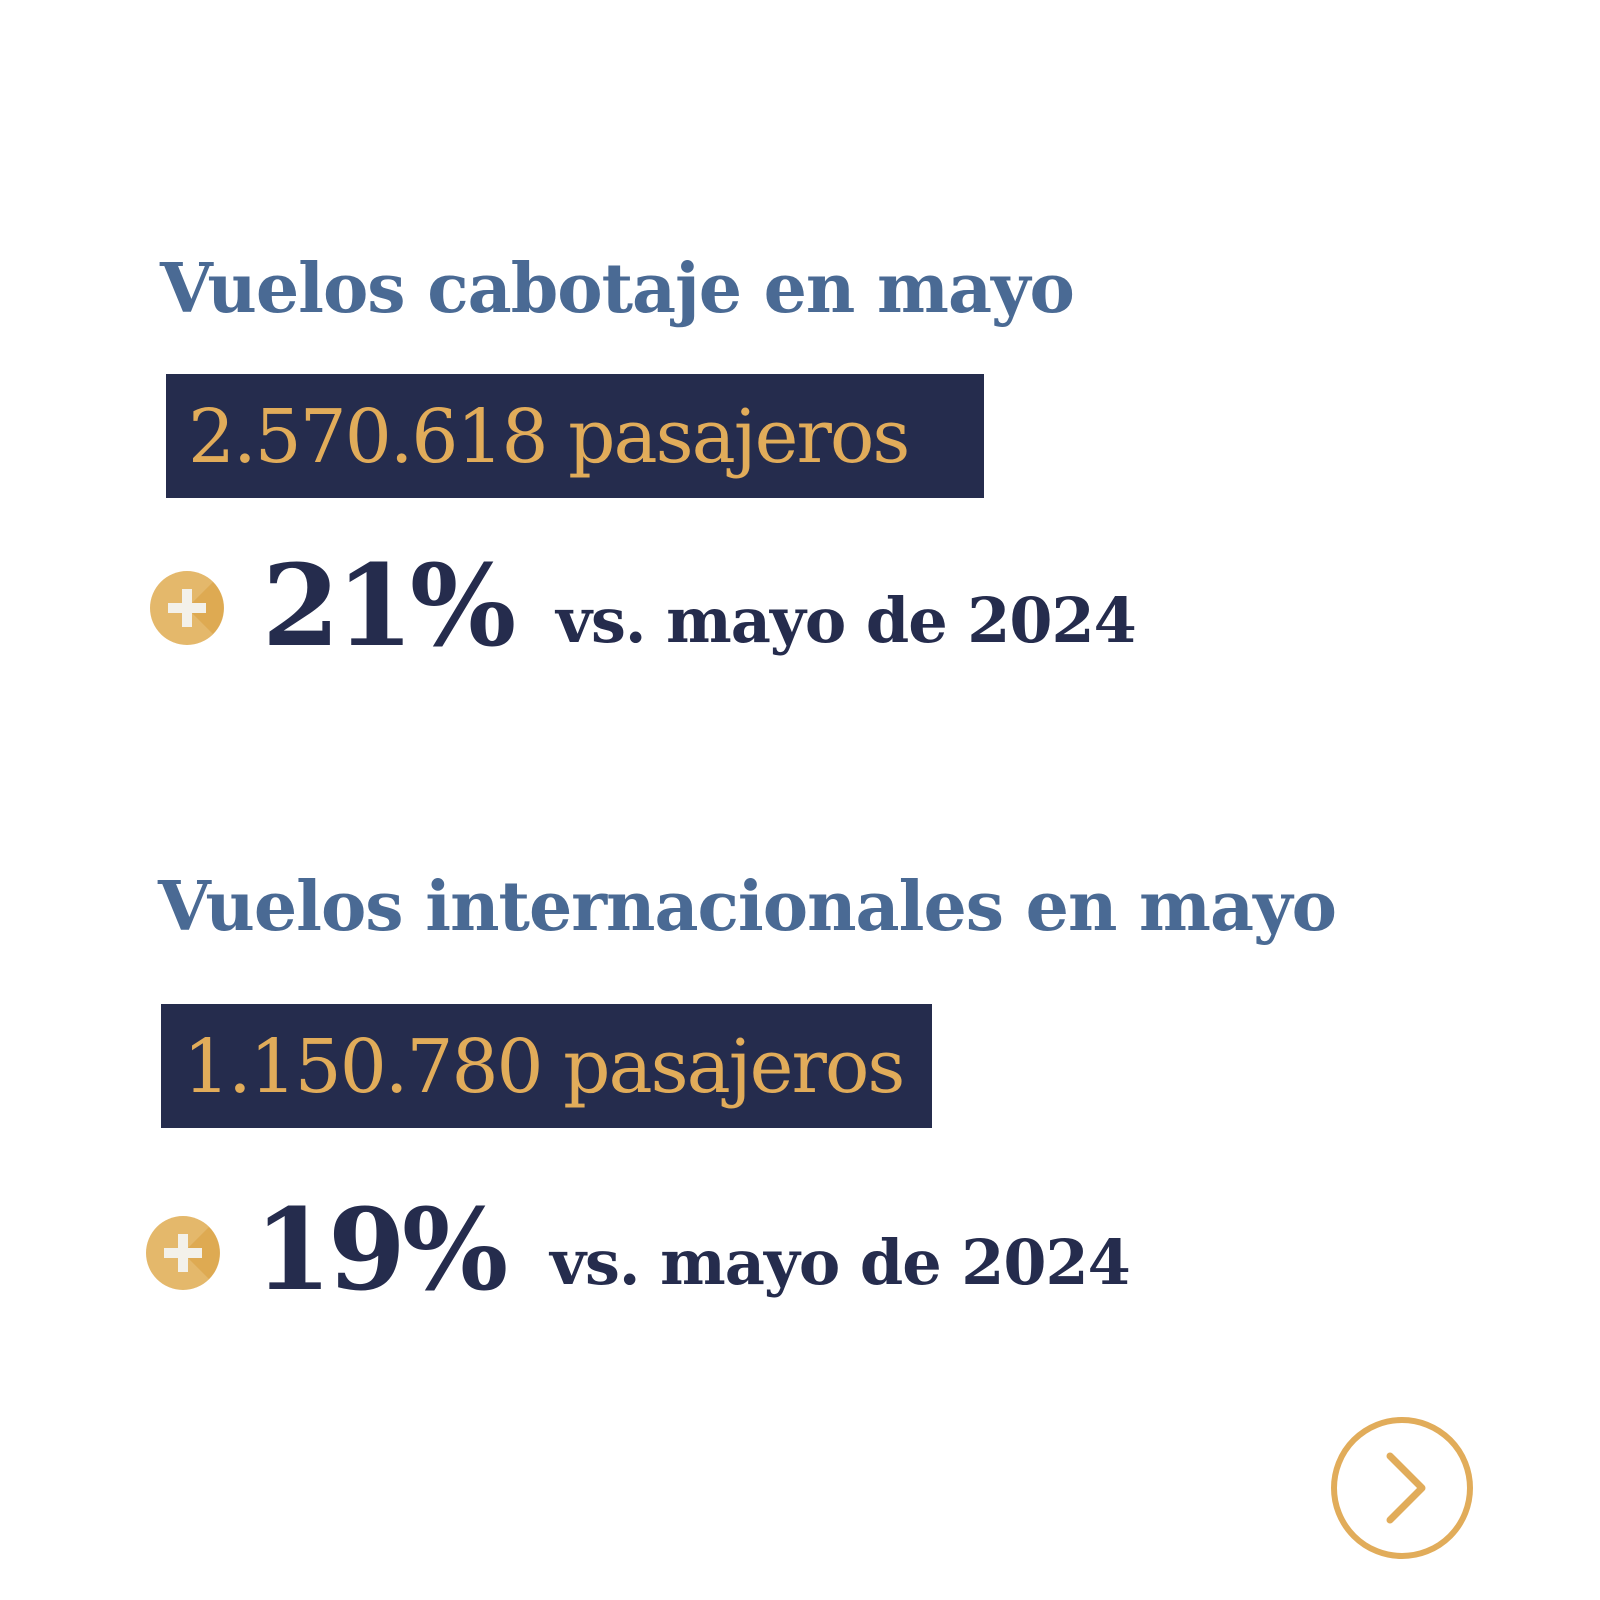 The image size is (1600, 1600). I want to click on domestic-comparison-label: vs. mayo de 2024, so click(846, 620).